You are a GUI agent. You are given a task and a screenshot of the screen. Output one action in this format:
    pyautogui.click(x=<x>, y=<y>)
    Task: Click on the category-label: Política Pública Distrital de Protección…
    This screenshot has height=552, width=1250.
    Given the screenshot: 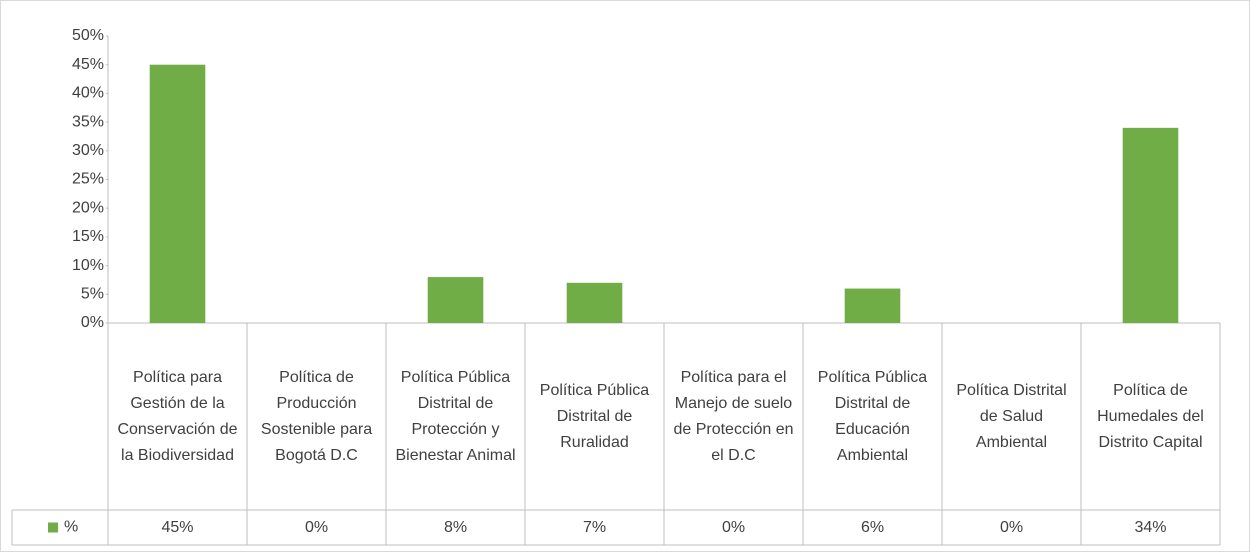 What is the action you would take?
    pyautogui.click(x=455, y=416)
    